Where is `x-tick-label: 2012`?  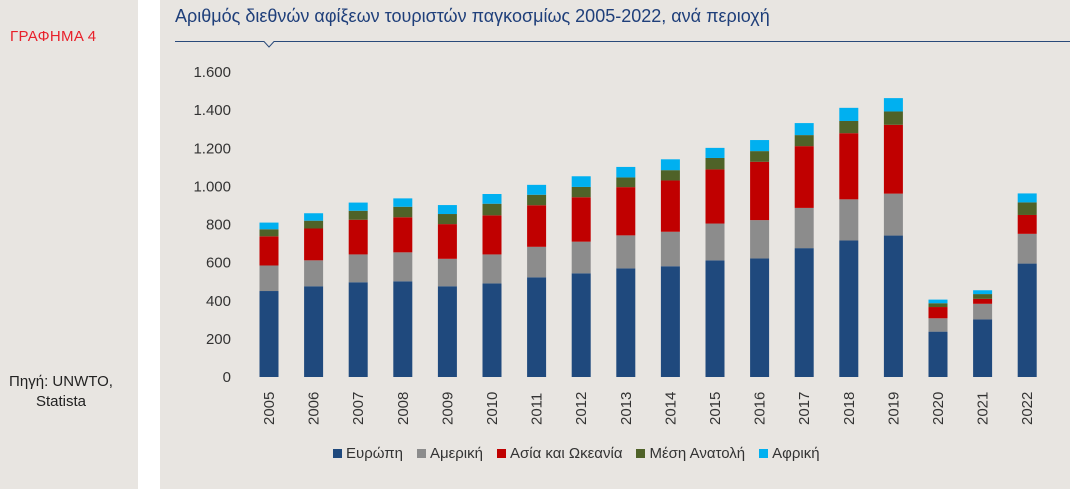 x-tick-label: 2012 is located at coordinates (581, 408).